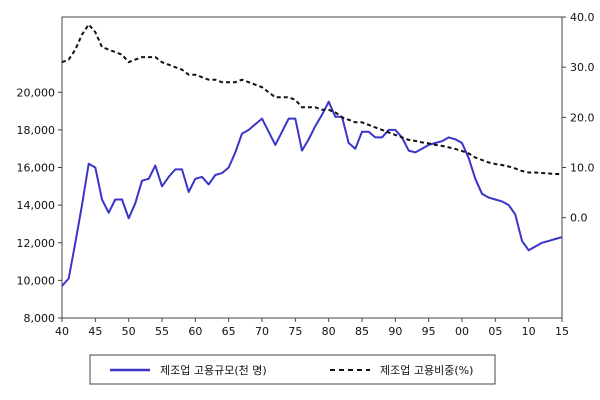 Image resolution: width=600 pixels, height=400 pixels. Describe the element at coordinates (462, 331) in the screenshot. I see `x-tick-label: 00` at that location.